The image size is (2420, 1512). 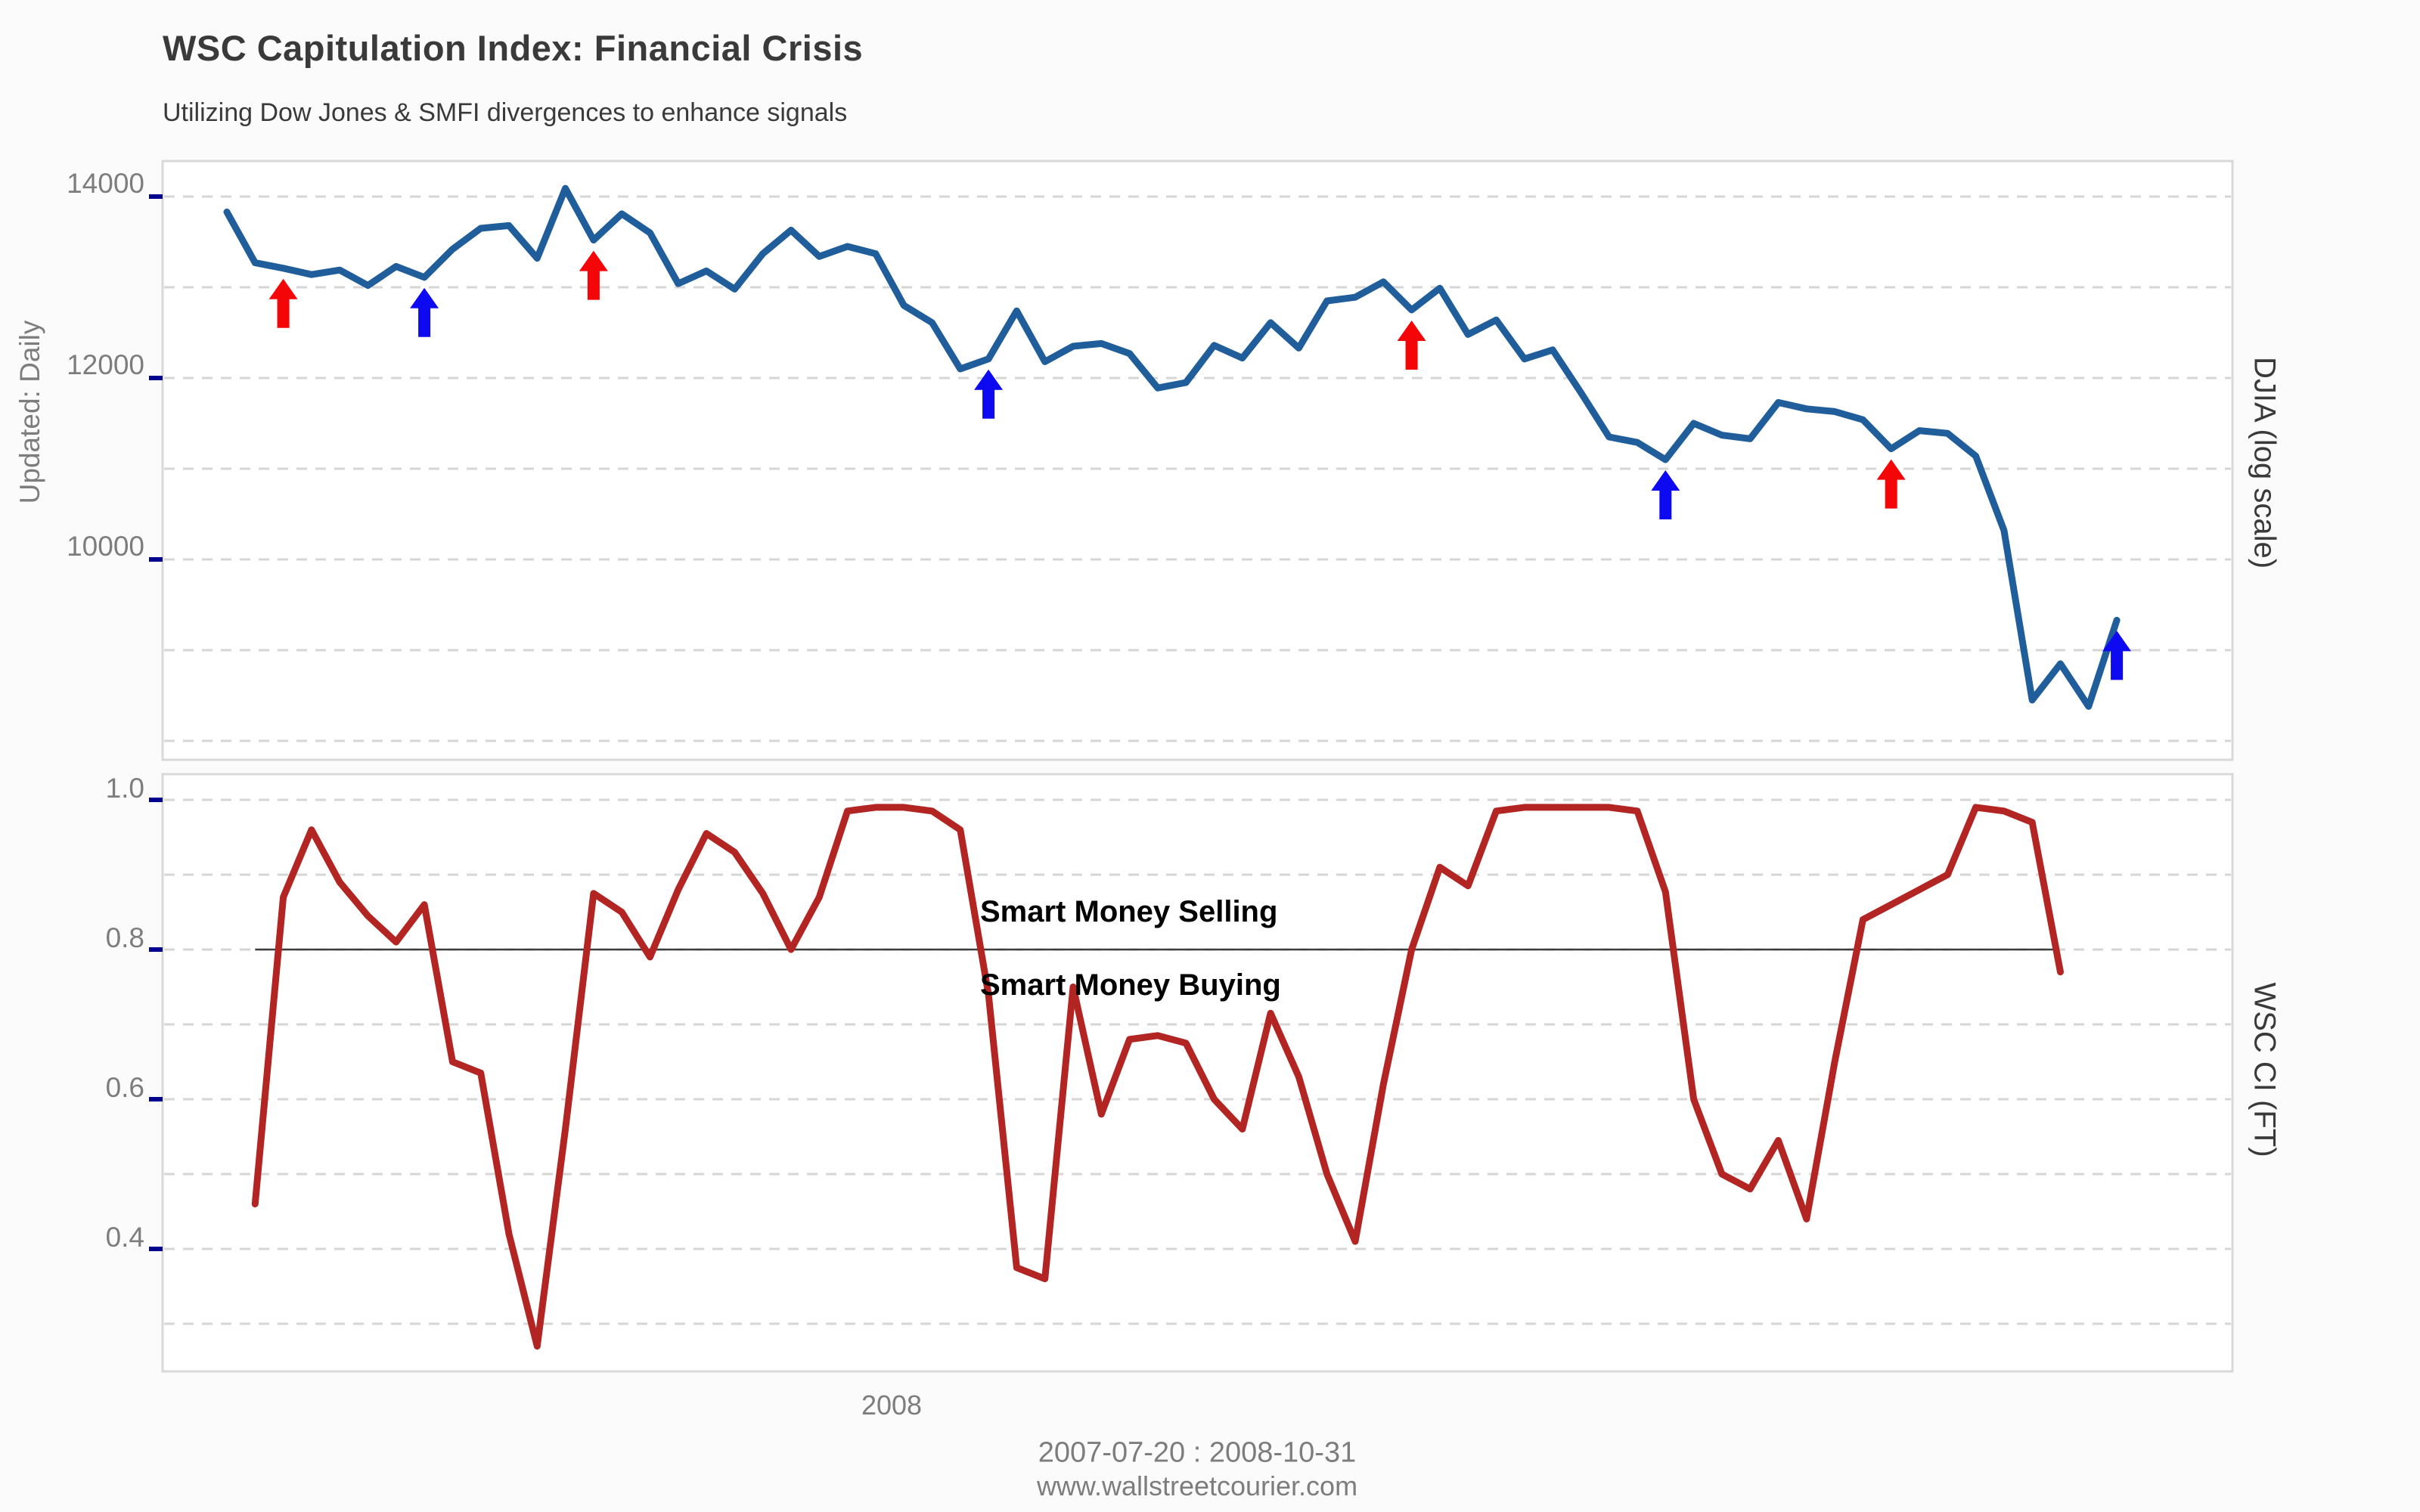 What do you see at coordinates (105, 183) in the screenshot?
I see `y-tick-label: 14000` at bounding box center [105, 183].